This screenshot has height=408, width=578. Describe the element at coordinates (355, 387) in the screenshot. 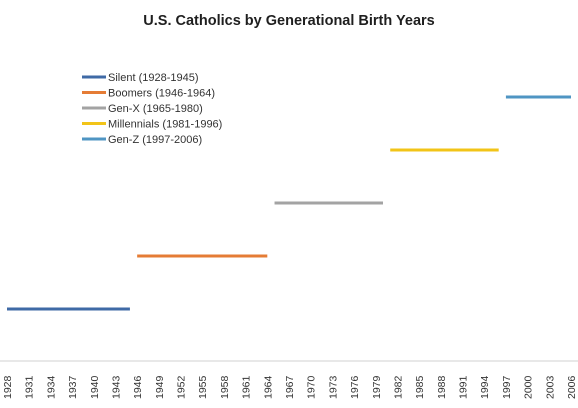

I see `x-tick-label: 1976` at that location.